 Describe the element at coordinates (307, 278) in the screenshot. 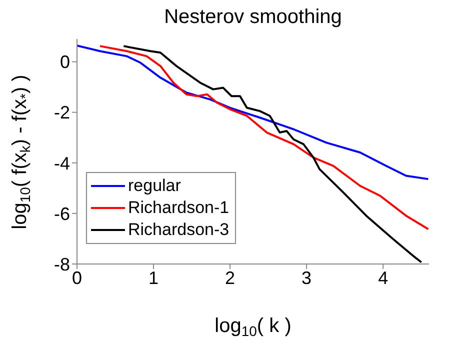

I see `x-tick-label: 3` at that location.